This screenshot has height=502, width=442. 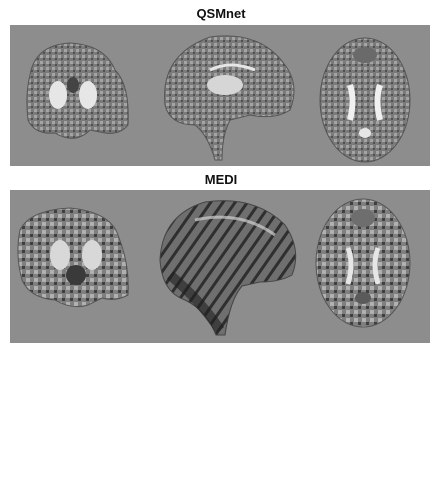 What do you see at coordinates (365, 100) in the screenshot?
I see `qsmnet-axial-slice` at bounding box center [365, 100].